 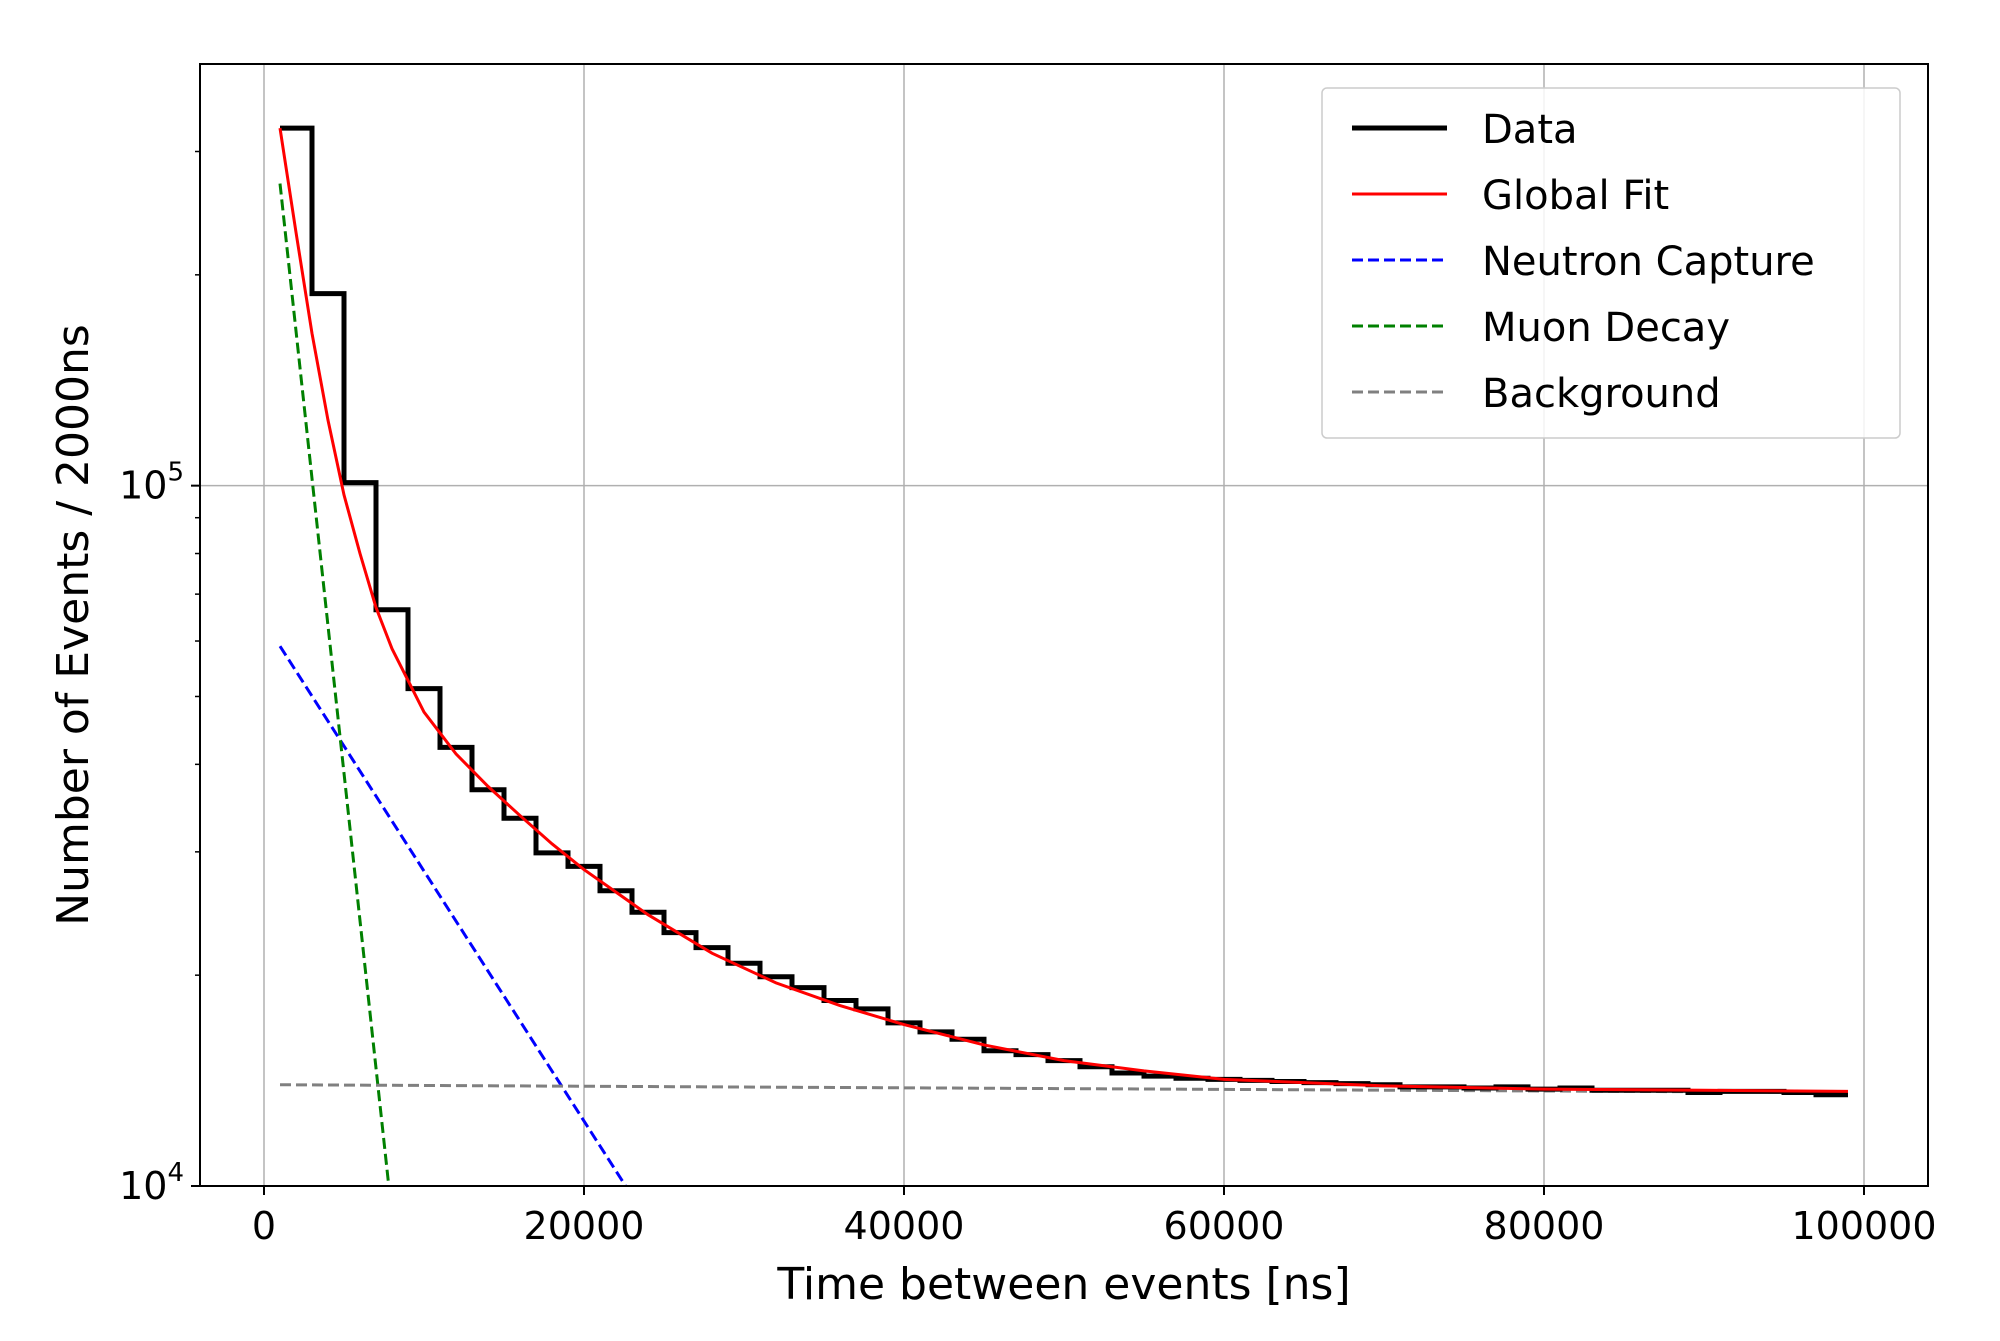 What do you see at coordinates (73, 625) in the screenshot?
I see `y-axis-label: Number of Events / 2000ns` at bounding box center [73, 625].